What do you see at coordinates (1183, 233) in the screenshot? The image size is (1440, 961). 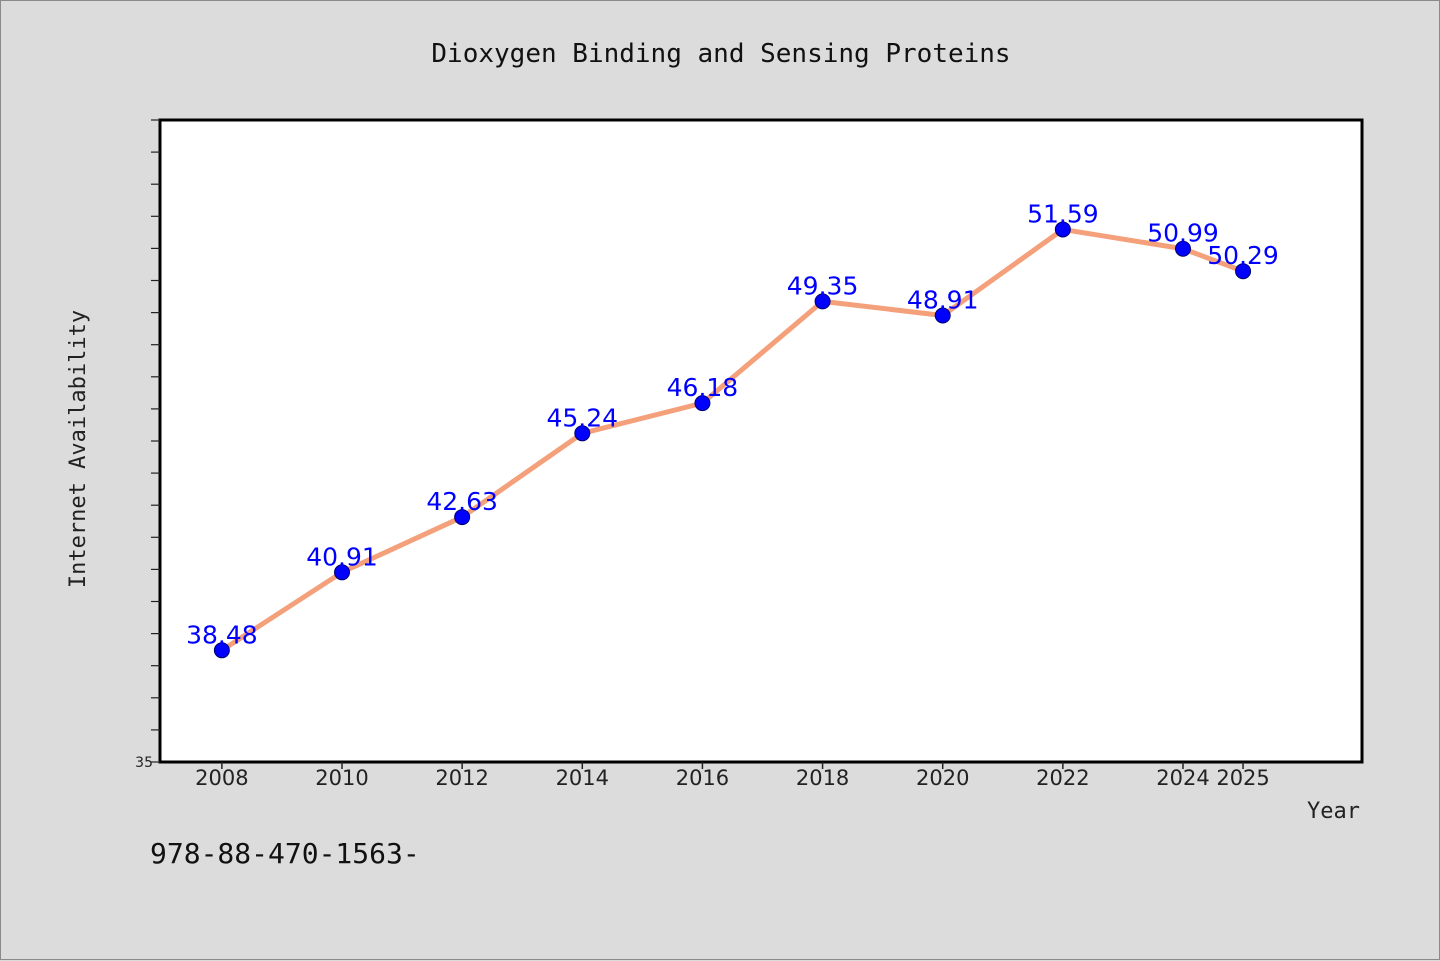 I see `data-label: 50.99` at bounding box center [1183, 233].